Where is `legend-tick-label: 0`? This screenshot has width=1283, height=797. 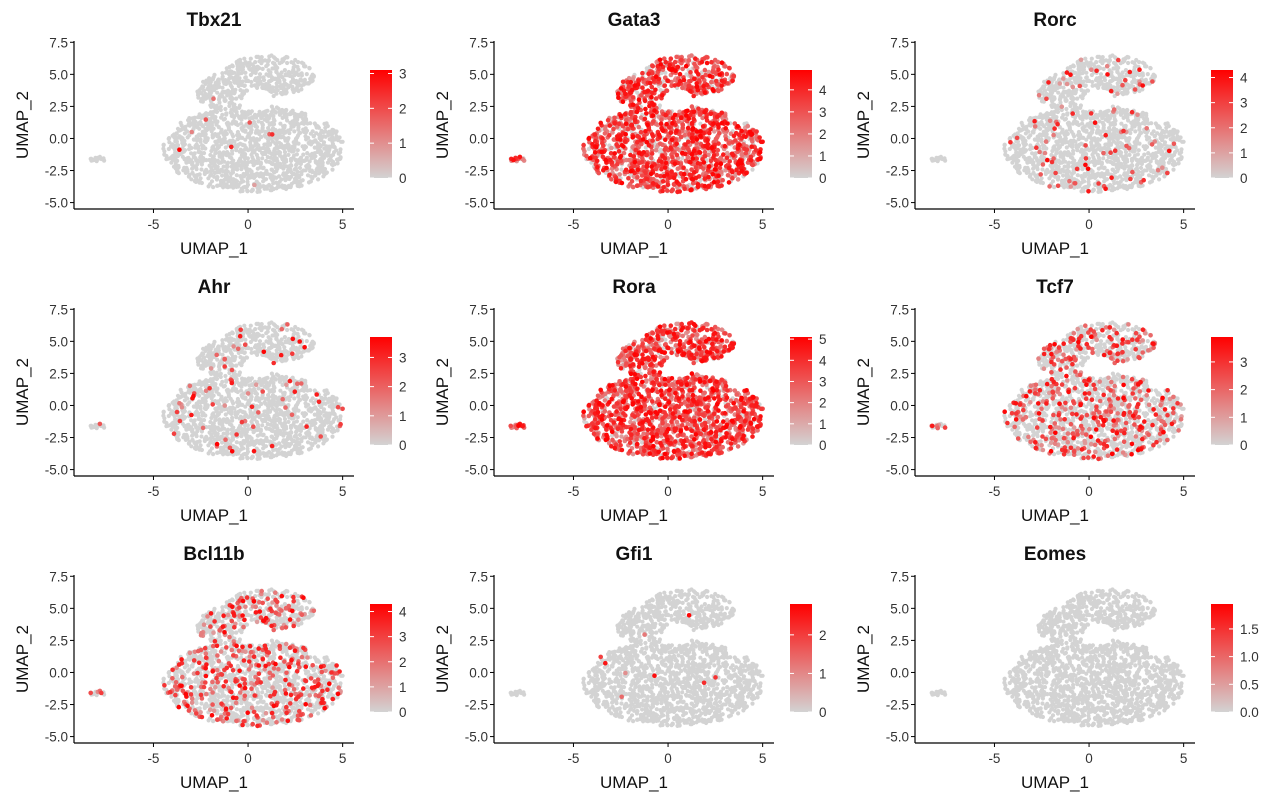
legend-tick-label: 0 is located at coordinates (823, 178).